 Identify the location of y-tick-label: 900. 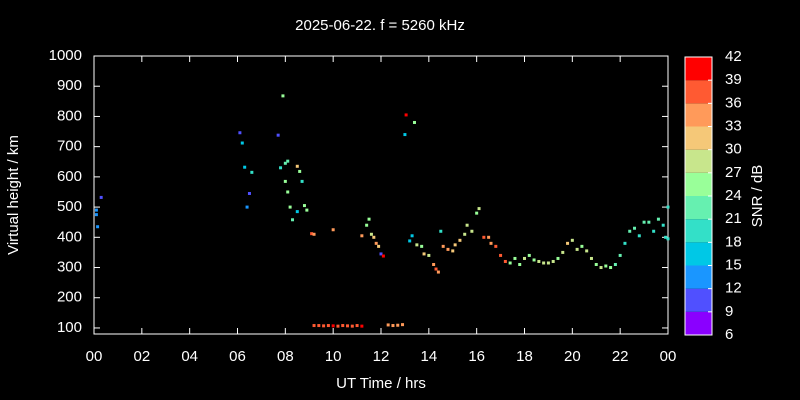
(69, 85).